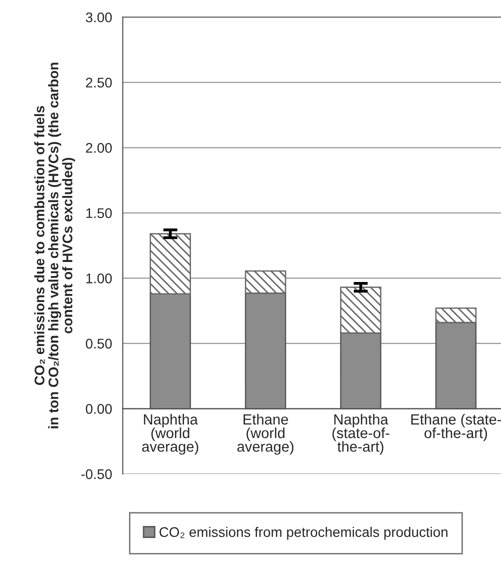 Image resolution: width=501 pixels, height=571 pixels. What do you see at coordinates (265, 434) in the screenshot?
I see `x-tick-label: Ethane (world average)` at bounding box center [265, 434].